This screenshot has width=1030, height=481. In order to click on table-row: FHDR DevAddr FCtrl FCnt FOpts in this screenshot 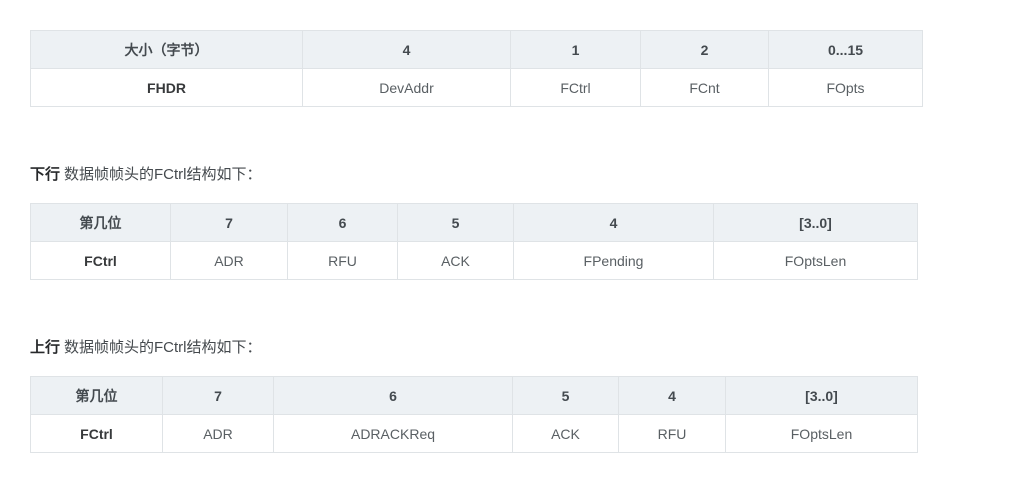, I will do `click(476, 87)`.